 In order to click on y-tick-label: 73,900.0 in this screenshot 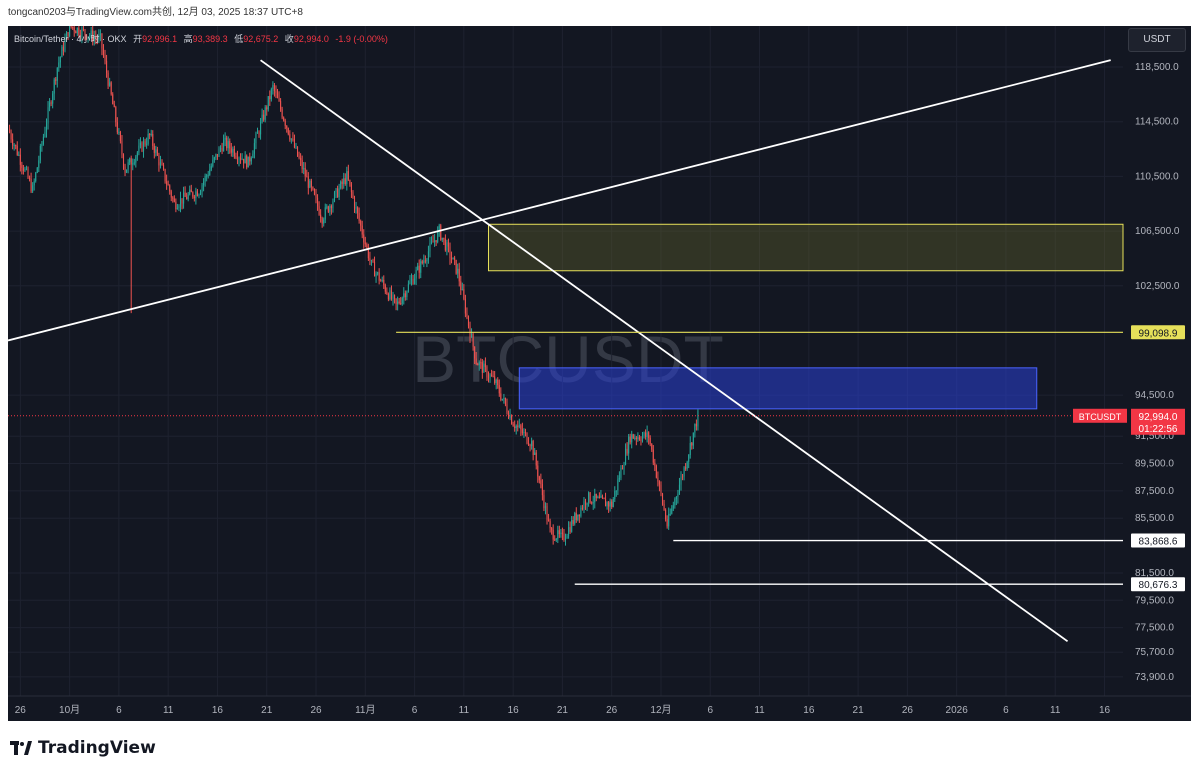, I will do `click(1154, 677)`.